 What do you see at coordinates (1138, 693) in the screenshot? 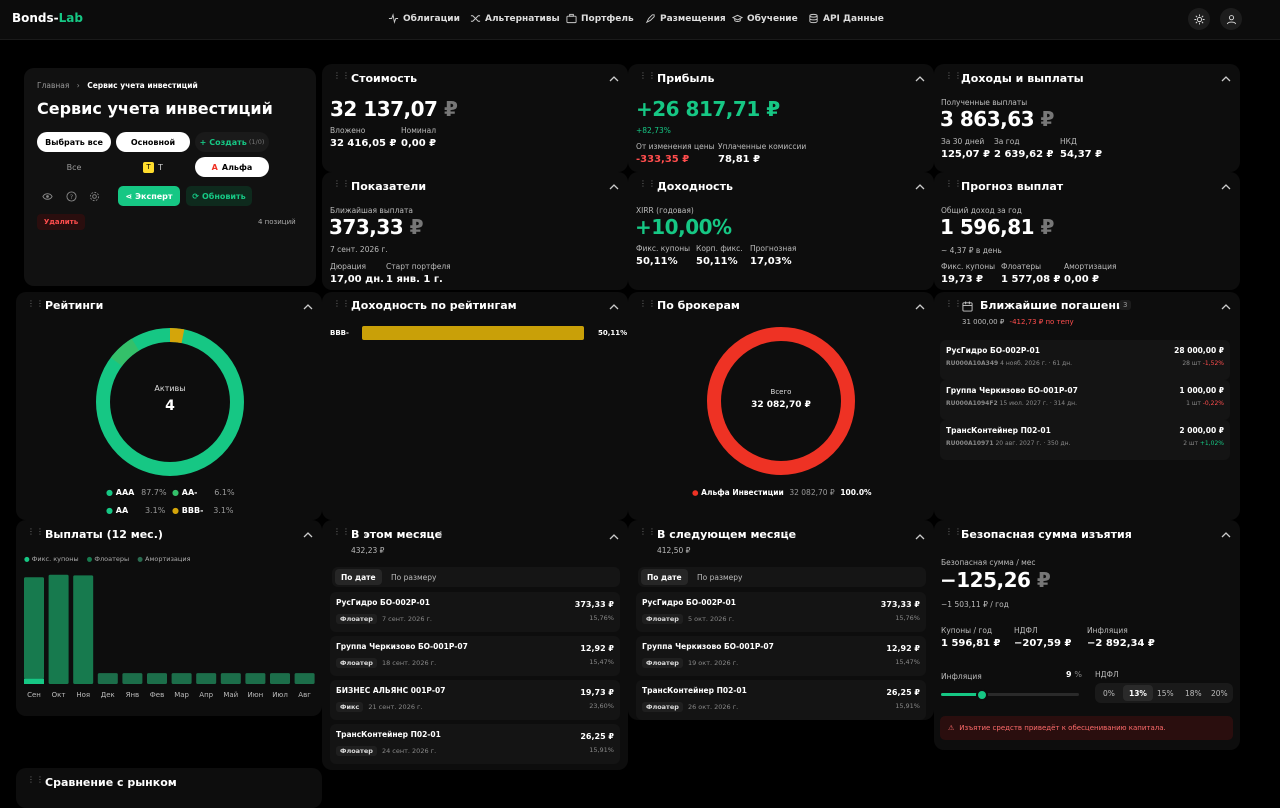
I see `ndfl-option-selected: 13%` at bounding box center [1138, 693].